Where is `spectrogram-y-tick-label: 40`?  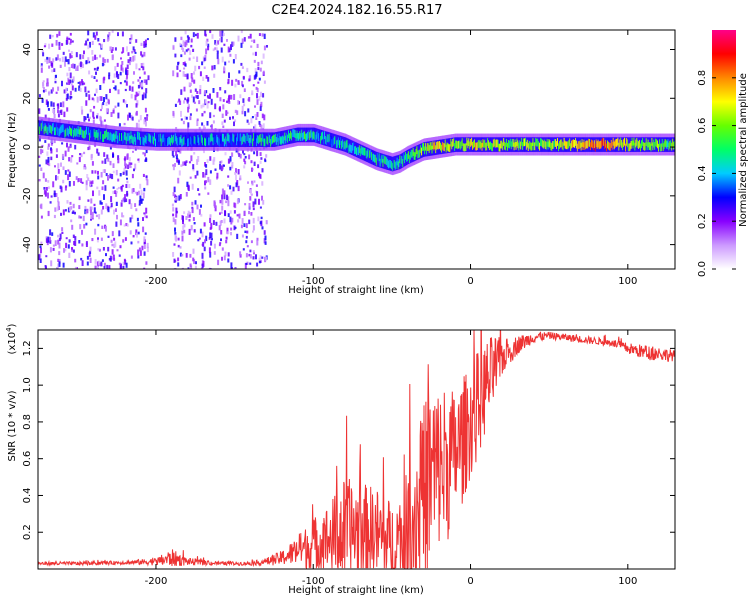
spectrogram-y-tick-label: 40 is located at coordinates (27, 49).